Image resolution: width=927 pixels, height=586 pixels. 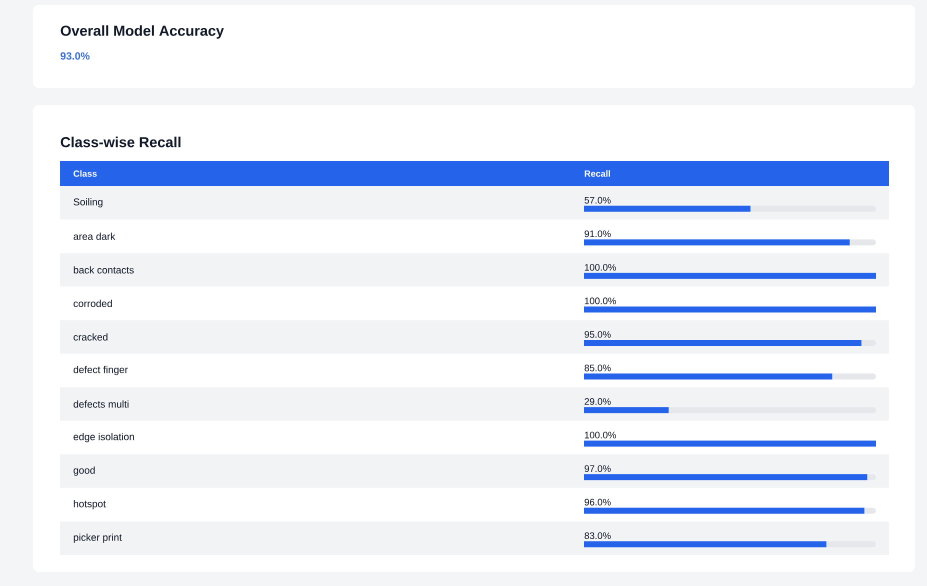 What do you see at coordinates (104, 437) in the screenshot?
I see `y-tick-label: edge isolation` at bounding box center [104, 437].